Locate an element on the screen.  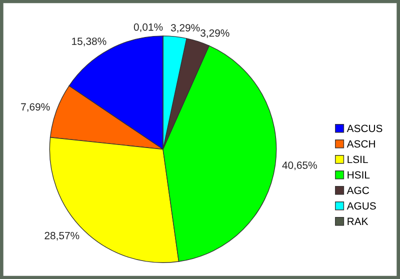
data-label: 40,65% is located at coordinates (299, 166).